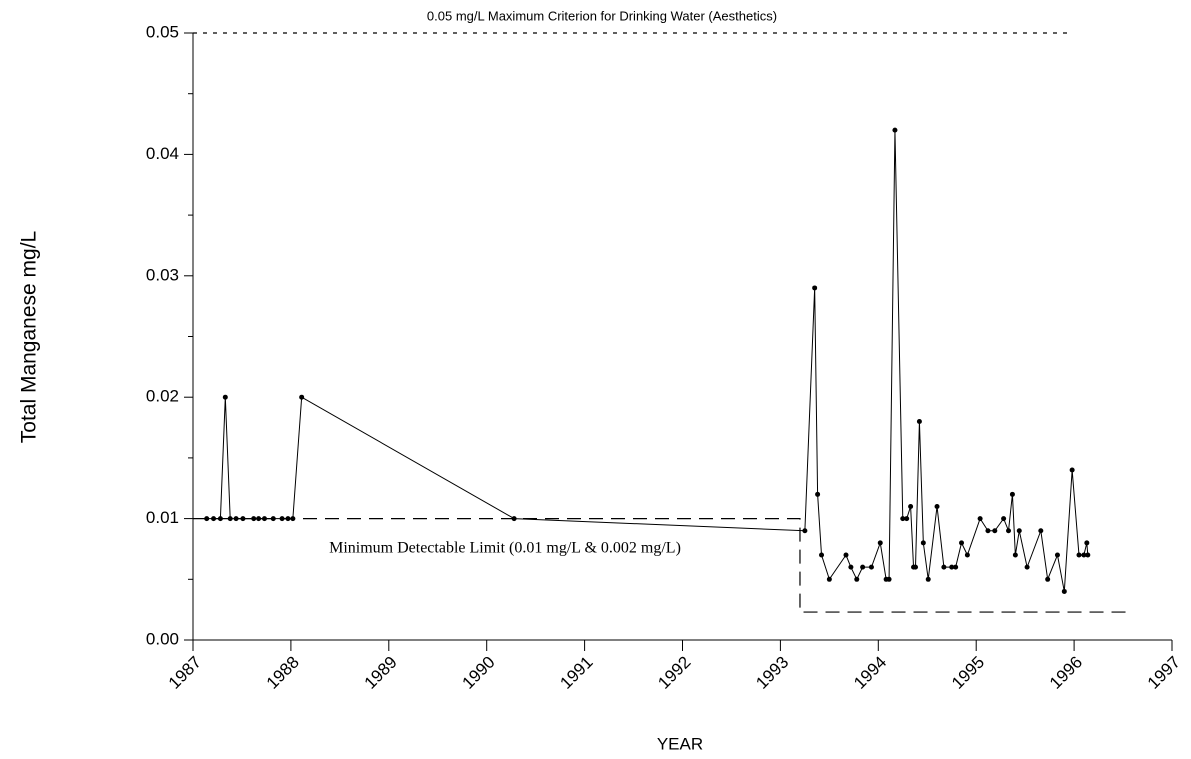 This screenshot has width=1191, height=759. Describe the element at coordinates (576, 673) in the screenshot. I see `x-tick-label: 1991` at that location.